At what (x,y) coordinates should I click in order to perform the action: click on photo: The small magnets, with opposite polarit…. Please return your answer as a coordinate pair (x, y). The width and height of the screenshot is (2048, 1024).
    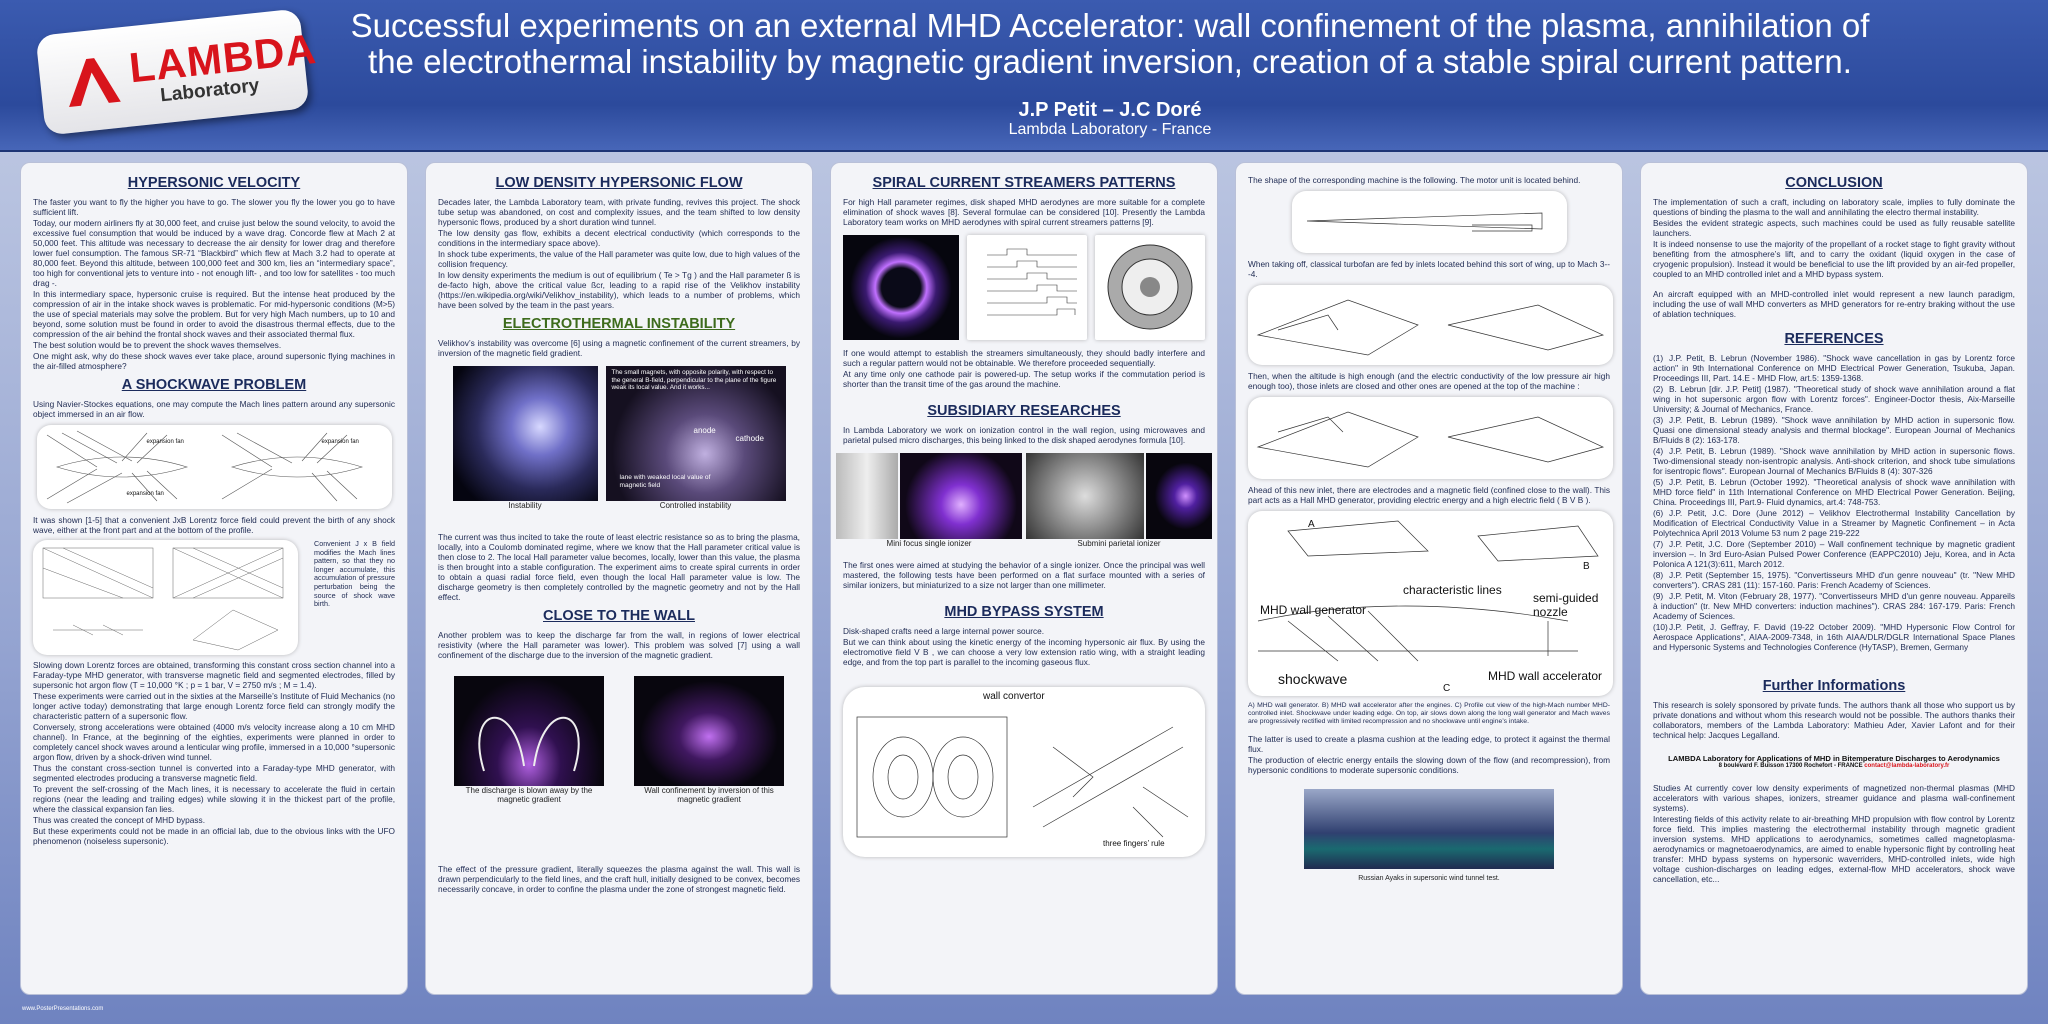
    Looking at the image, I should click on (695, 433).